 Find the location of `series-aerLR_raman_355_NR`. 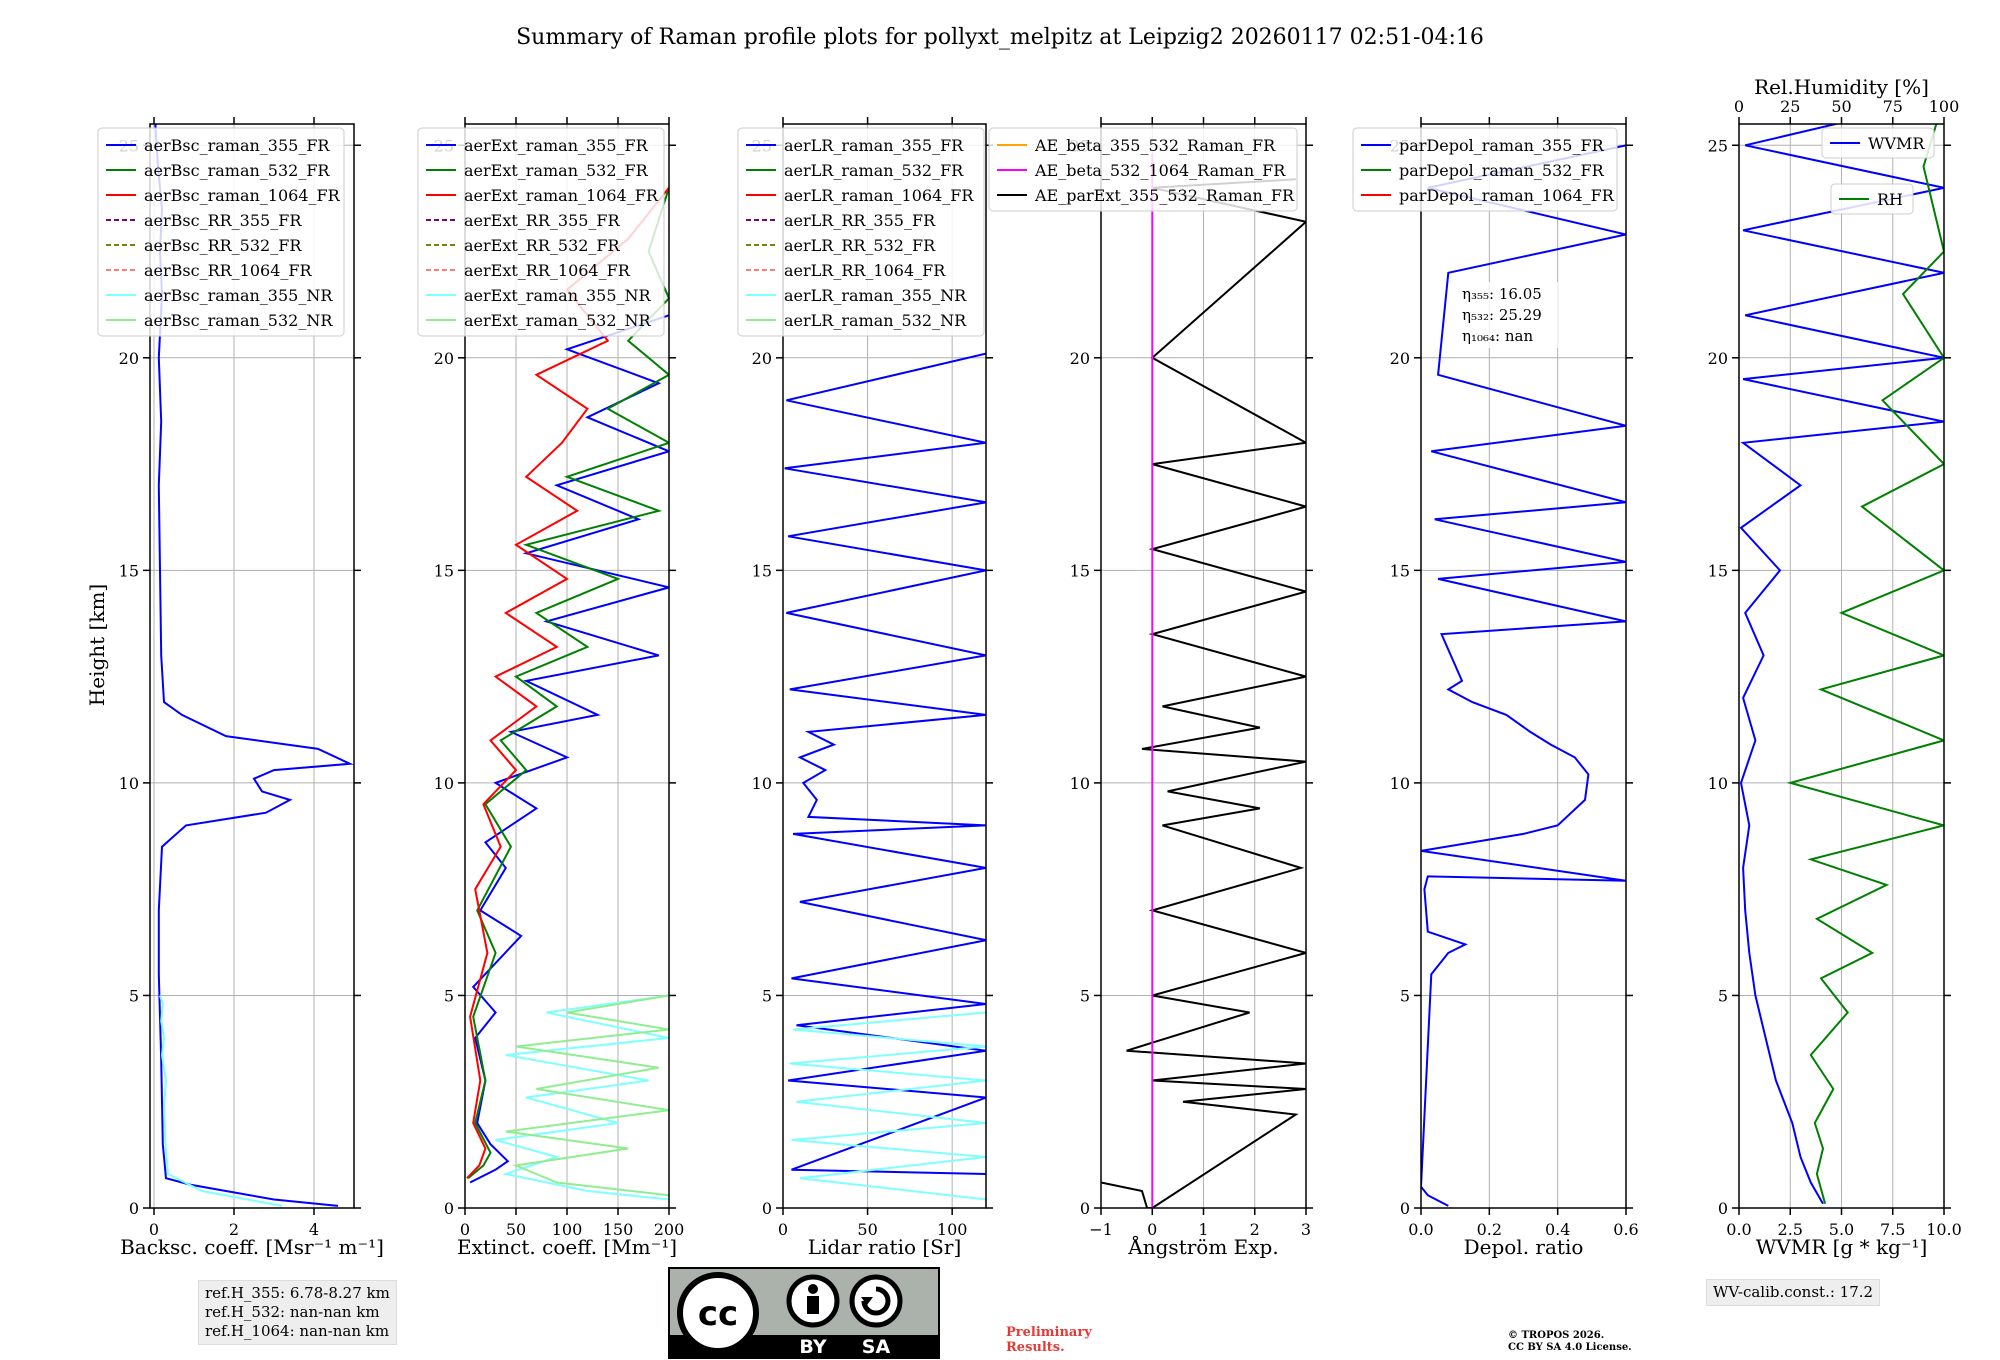

series-aerLR_raman_355_NR is located at coordinates (887, 1106).